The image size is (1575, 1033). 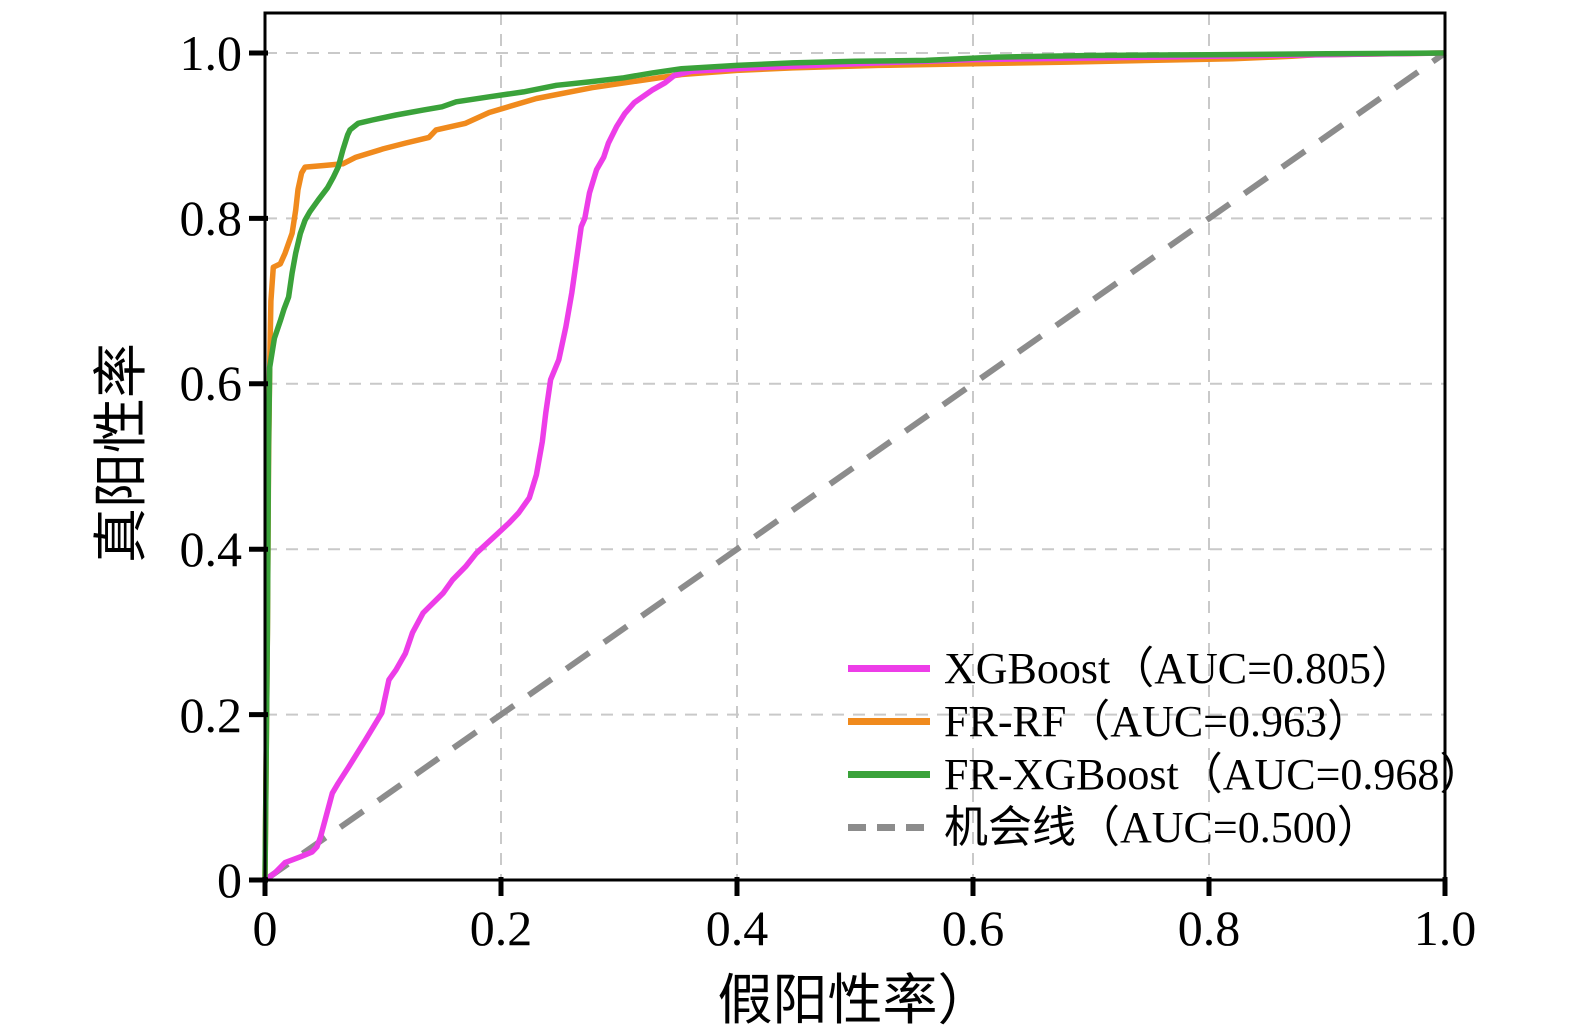 I want to click on legend-item-chance-line: 机会线（AUC=0.500）, so click(x=1165, y=827).